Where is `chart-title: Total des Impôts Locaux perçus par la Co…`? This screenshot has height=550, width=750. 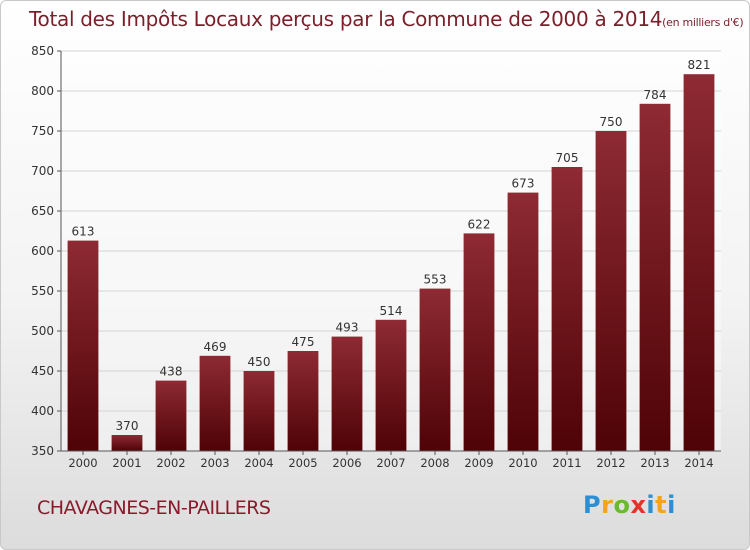
chart-title: Total des Impôts Locaux perçus par la Co… is located at coordinates (386, 19).